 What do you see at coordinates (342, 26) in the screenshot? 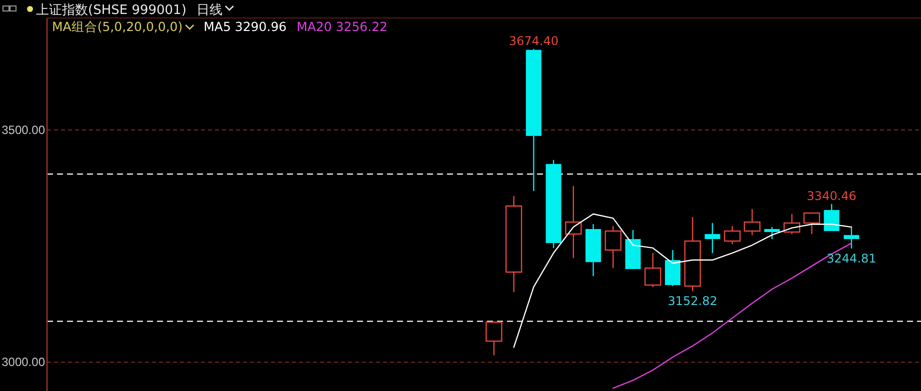
I see `text: MA20 3256.22` at bounding box center [342, 26].